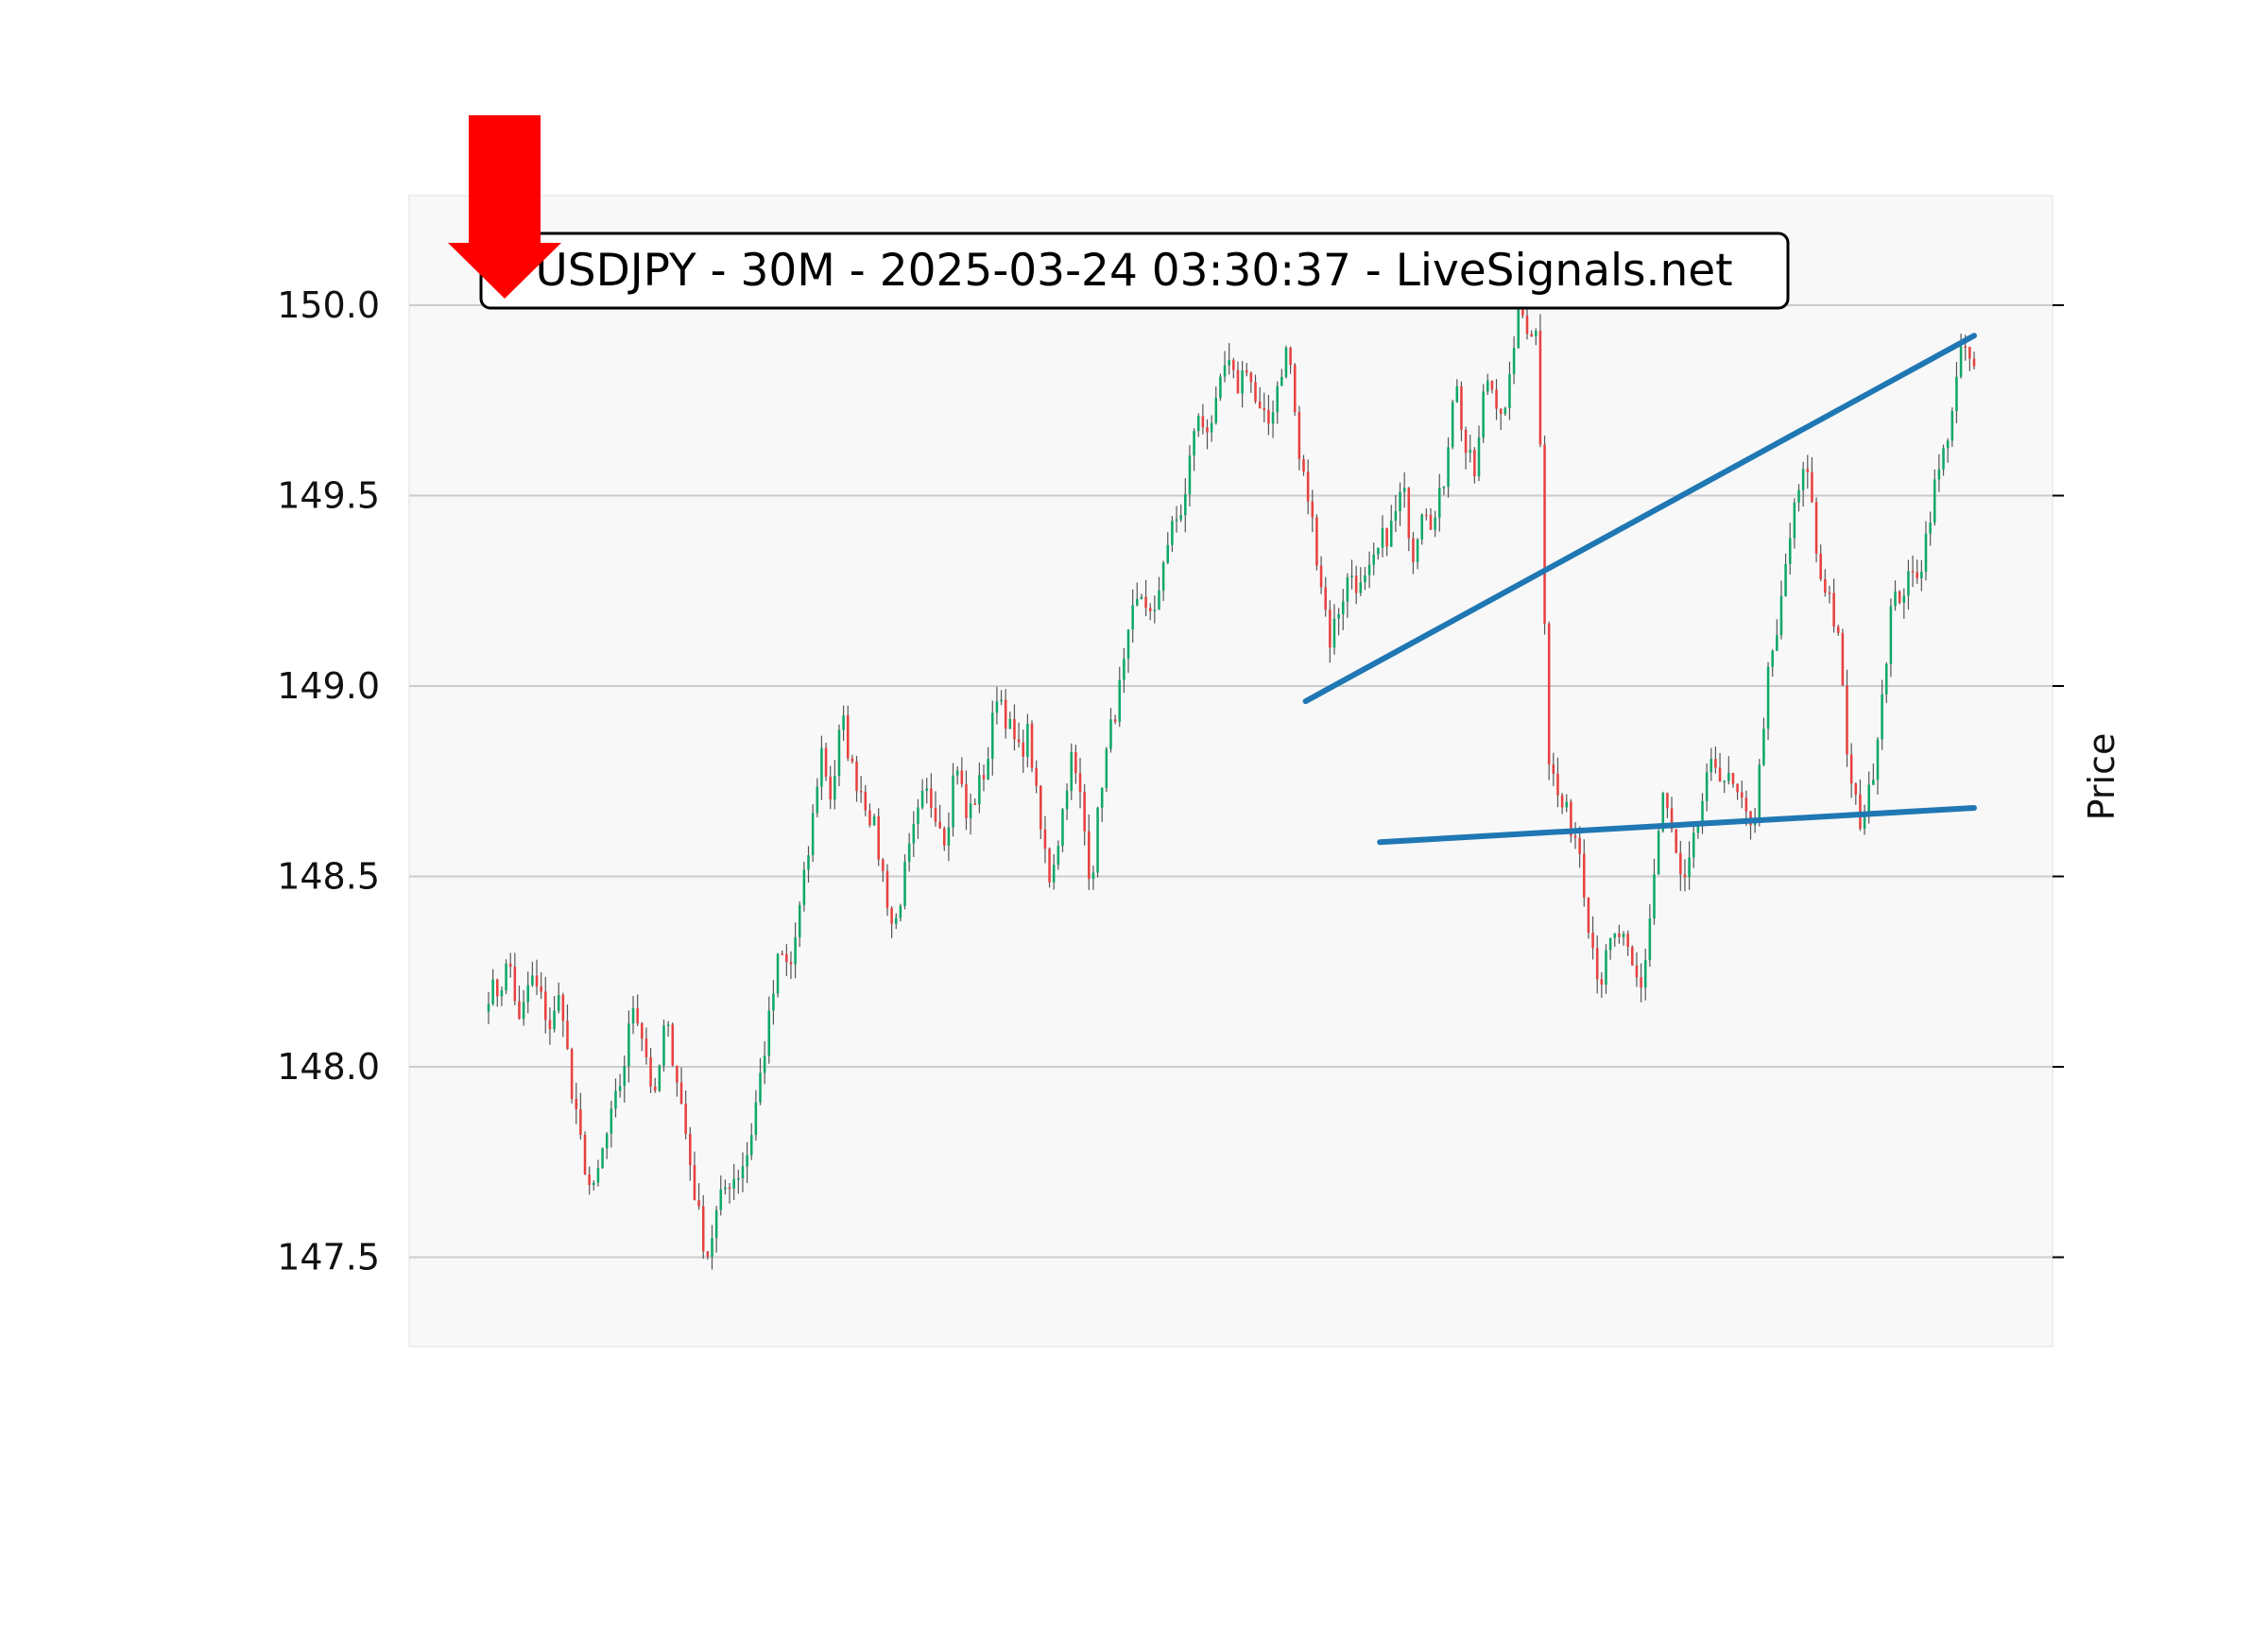 The height and width of the screenshot is (1630, 2268). I want to click on trend-line-upper, so click(1639, 519).